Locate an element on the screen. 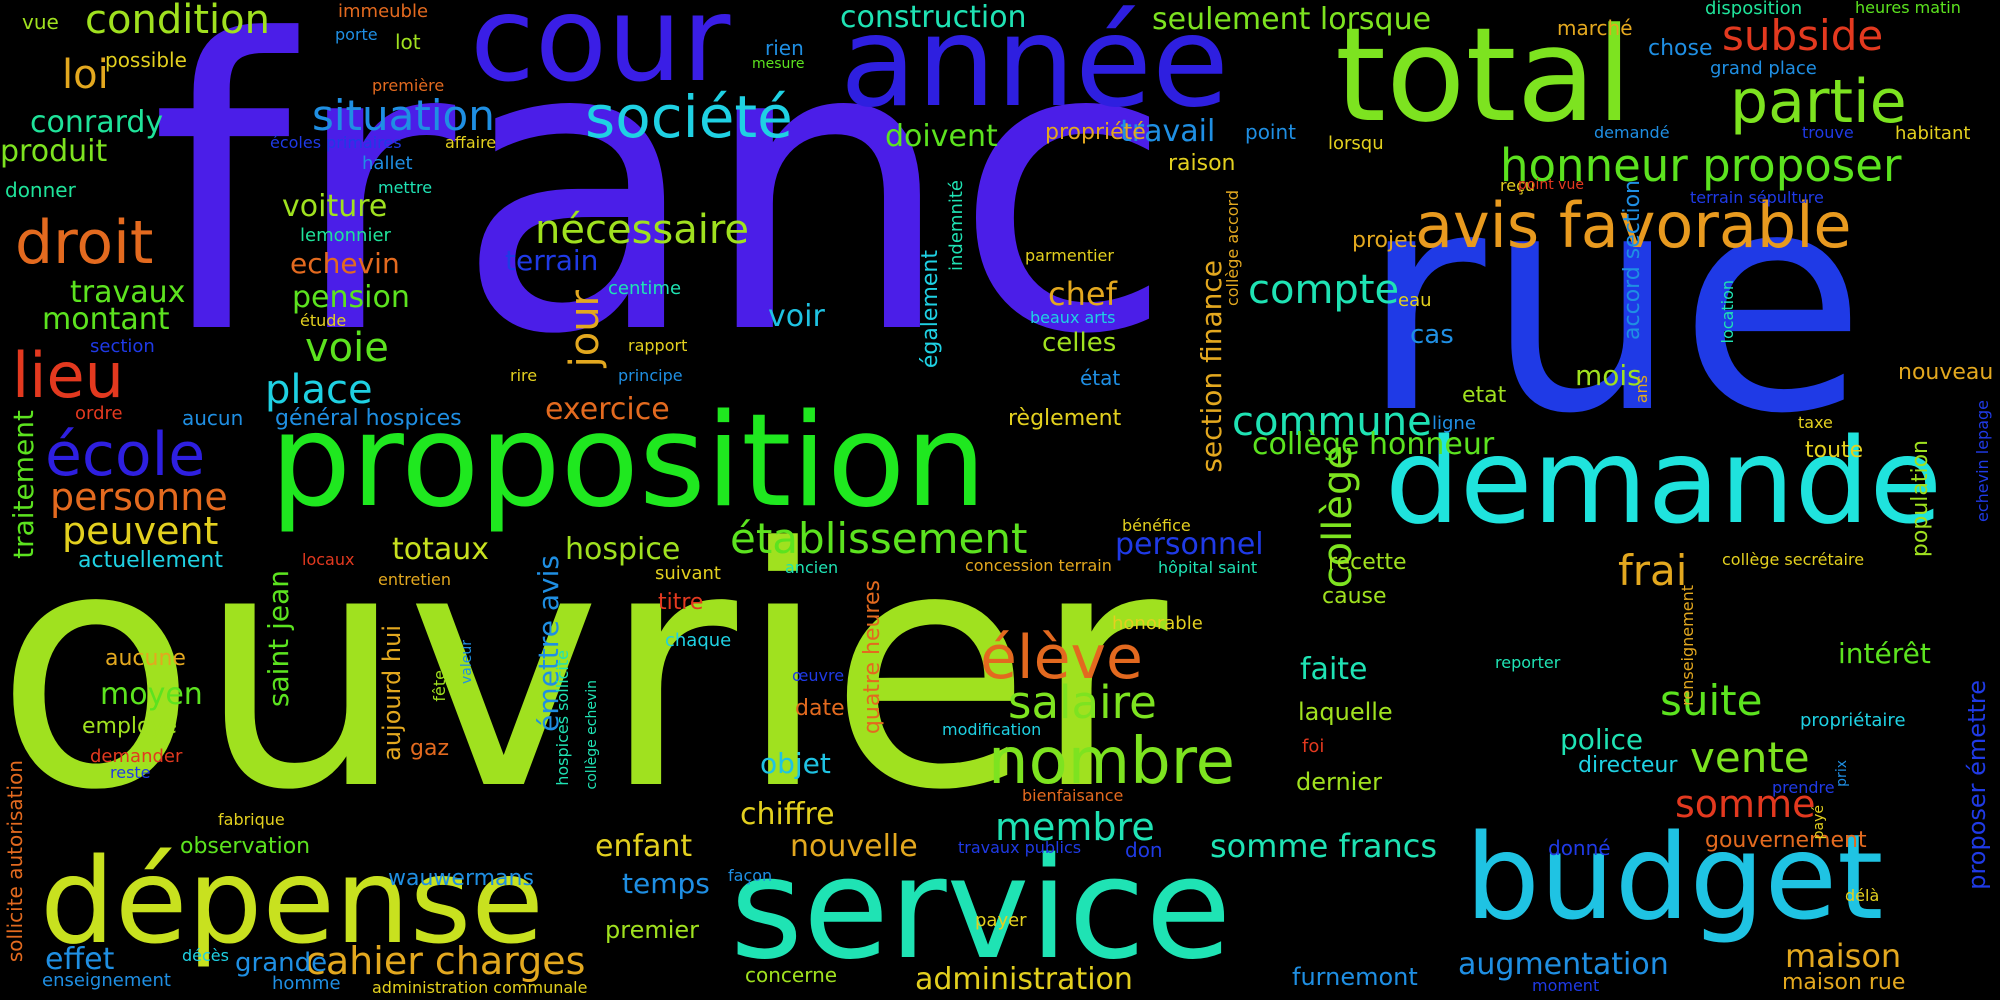  word: vue is located at coordinates (40, 22).